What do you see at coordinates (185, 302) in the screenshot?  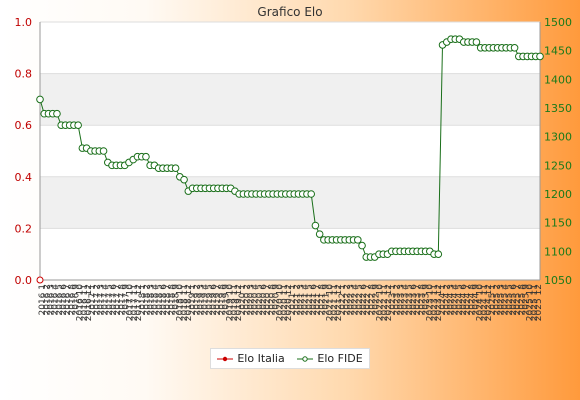 I see `x-tick-label: 2018 11` at bounding box center [185, 302].